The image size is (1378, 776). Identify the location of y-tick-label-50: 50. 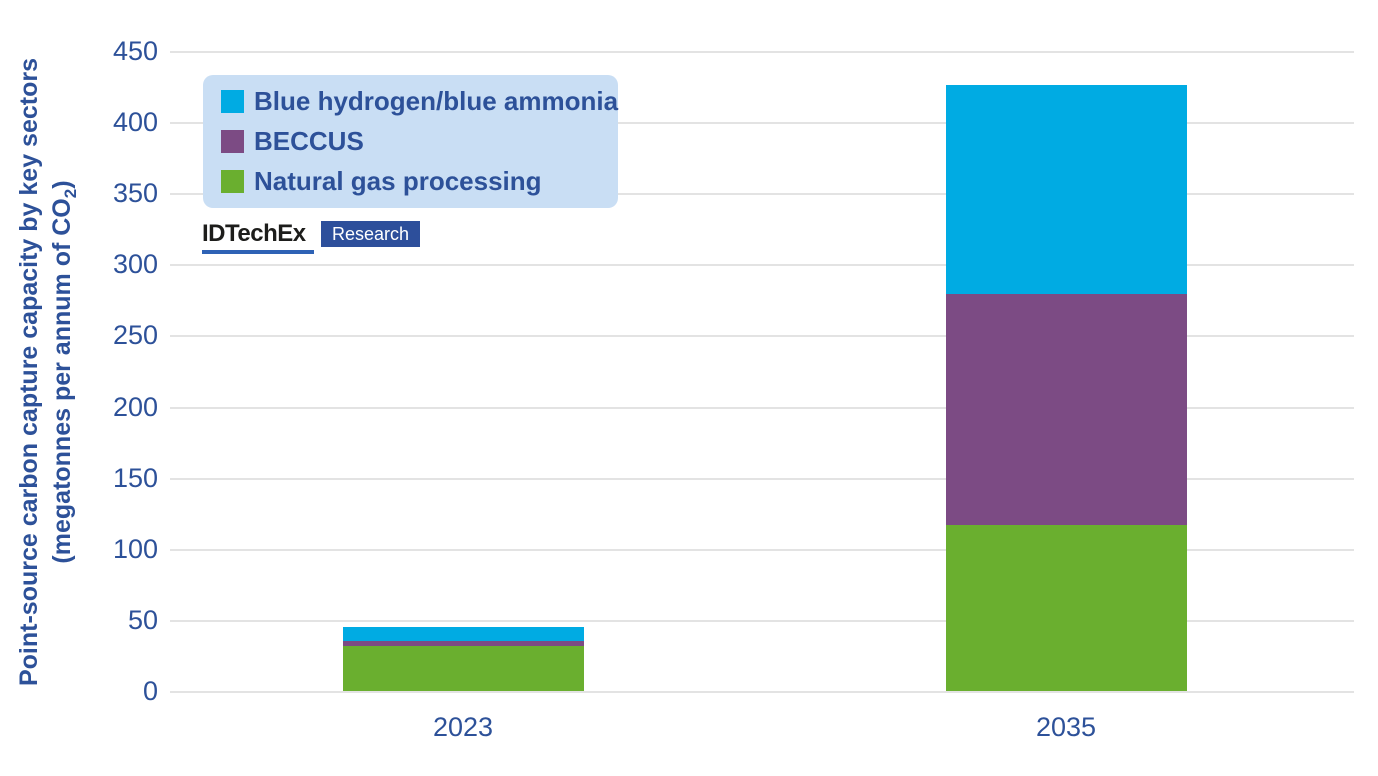
(142, 619).